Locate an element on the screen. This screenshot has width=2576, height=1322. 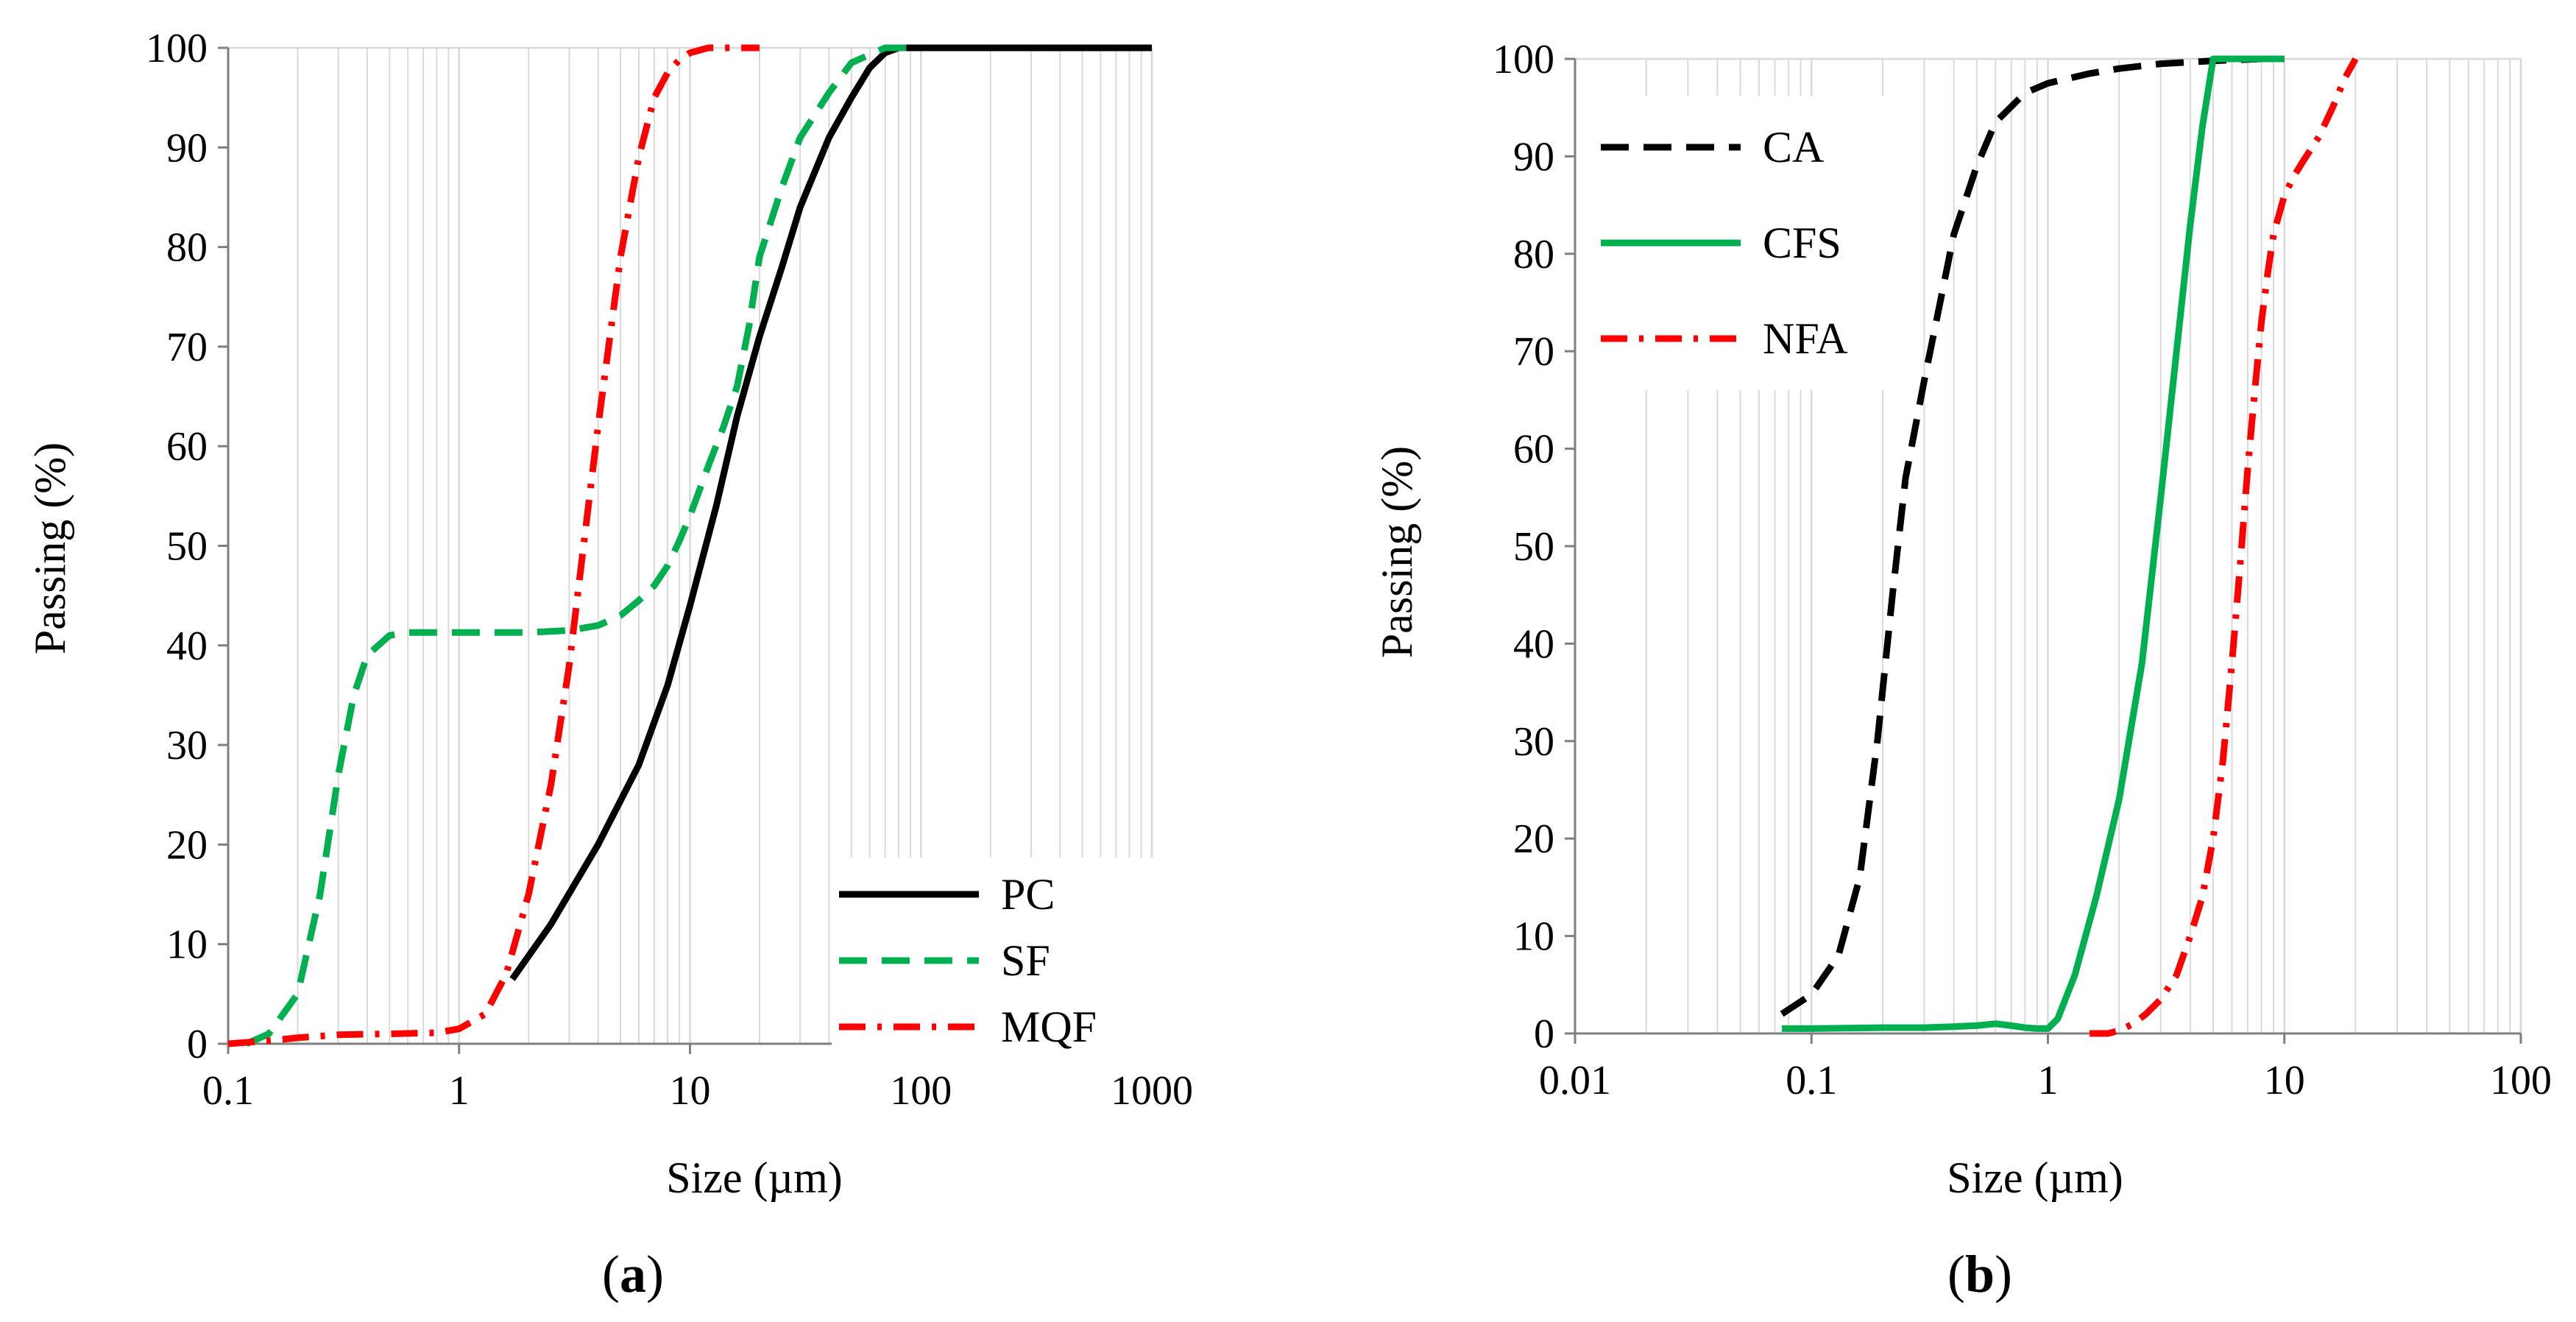
series-line-cfs is located at coordinates (2034, 543).